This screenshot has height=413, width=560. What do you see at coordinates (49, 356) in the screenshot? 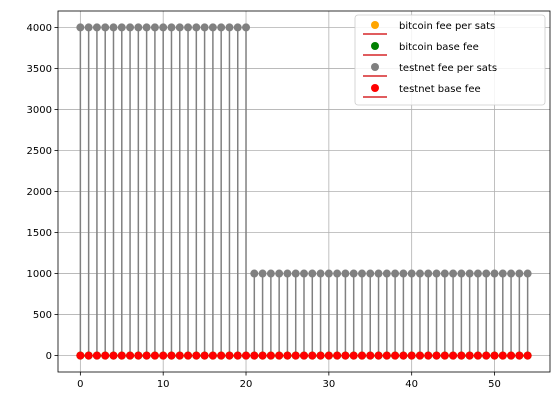
I see `y-tick-label: 0` at bounding box center [49, 356].